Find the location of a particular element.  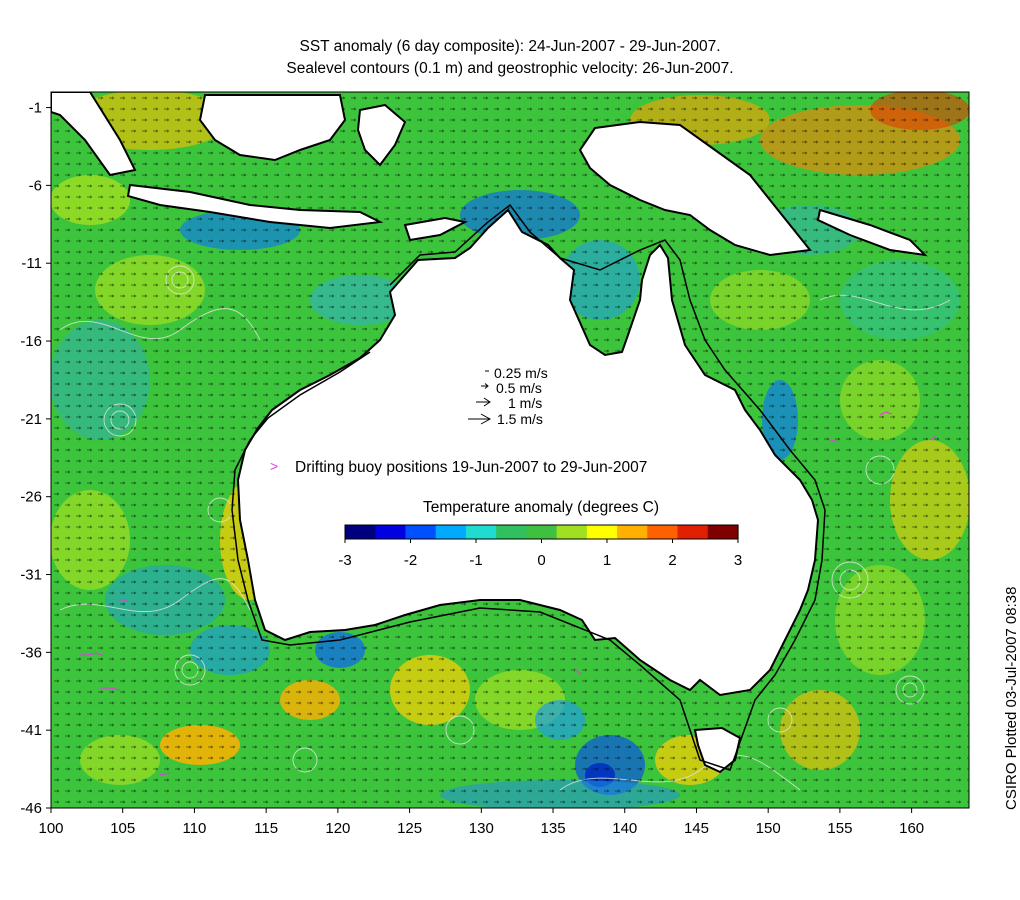

x-axis-tick-label: 160 is located at coordinates (911, 828).